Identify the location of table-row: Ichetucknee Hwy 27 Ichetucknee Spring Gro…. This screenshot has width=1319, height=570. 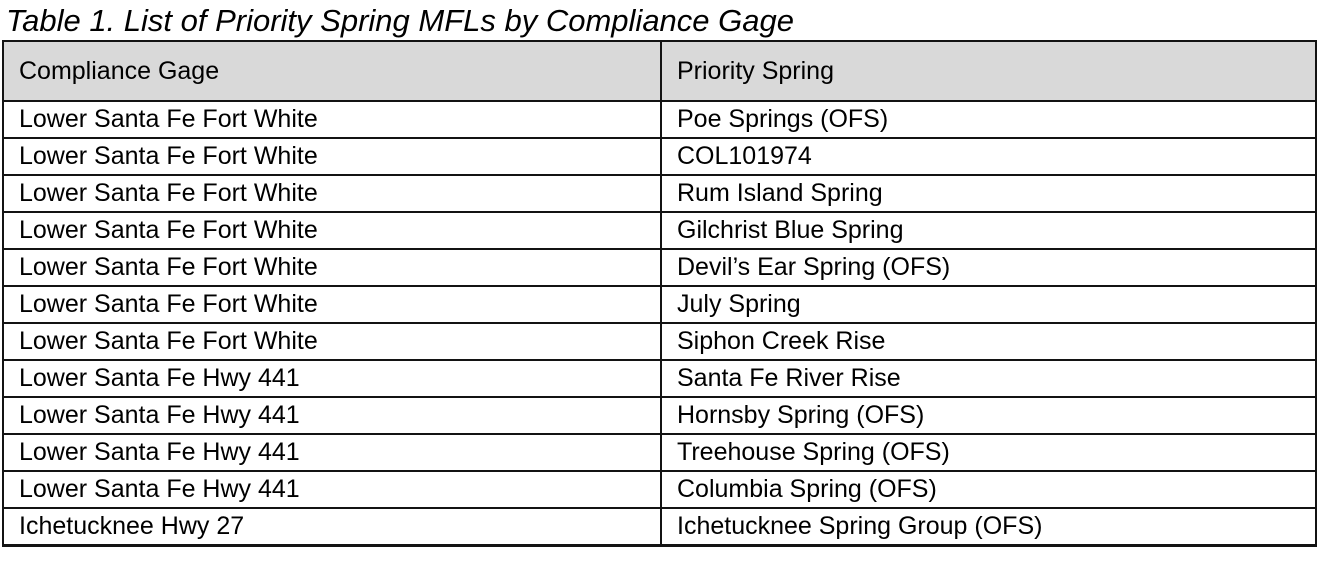
(659, 527).